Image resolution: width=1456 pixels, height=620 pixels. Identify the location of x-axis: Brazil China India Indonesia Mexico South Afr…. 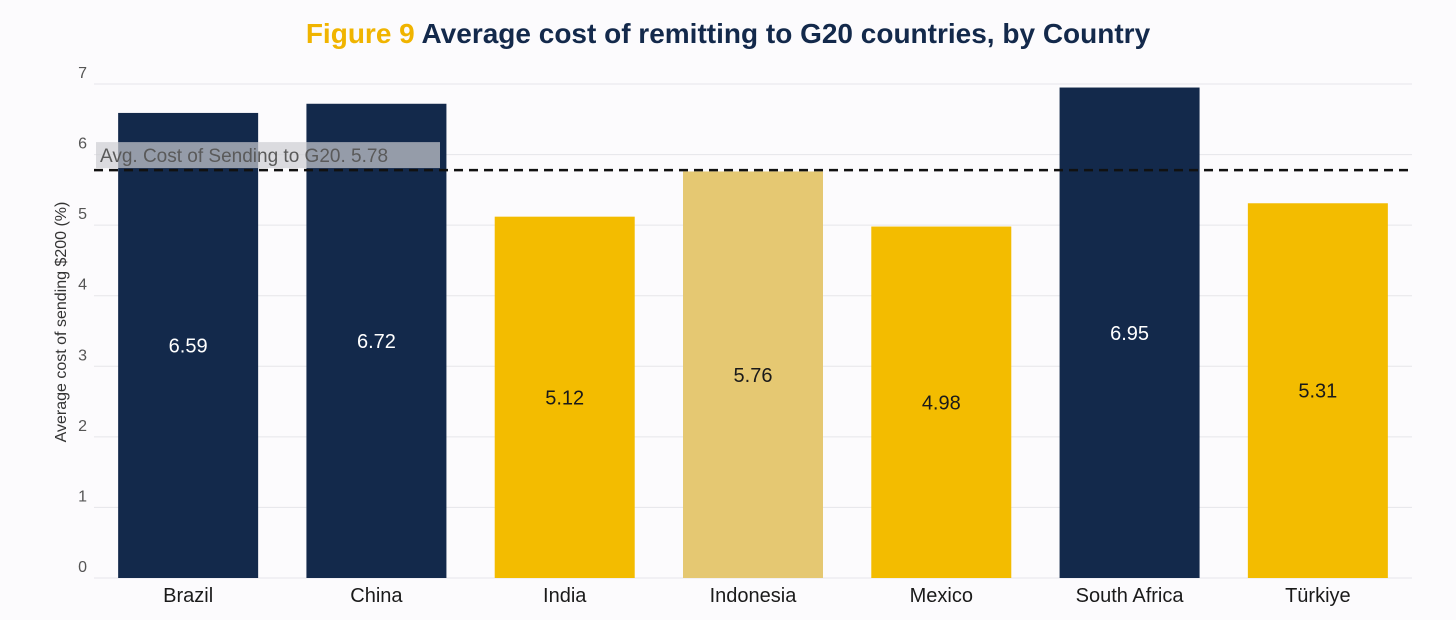
(757, 596).